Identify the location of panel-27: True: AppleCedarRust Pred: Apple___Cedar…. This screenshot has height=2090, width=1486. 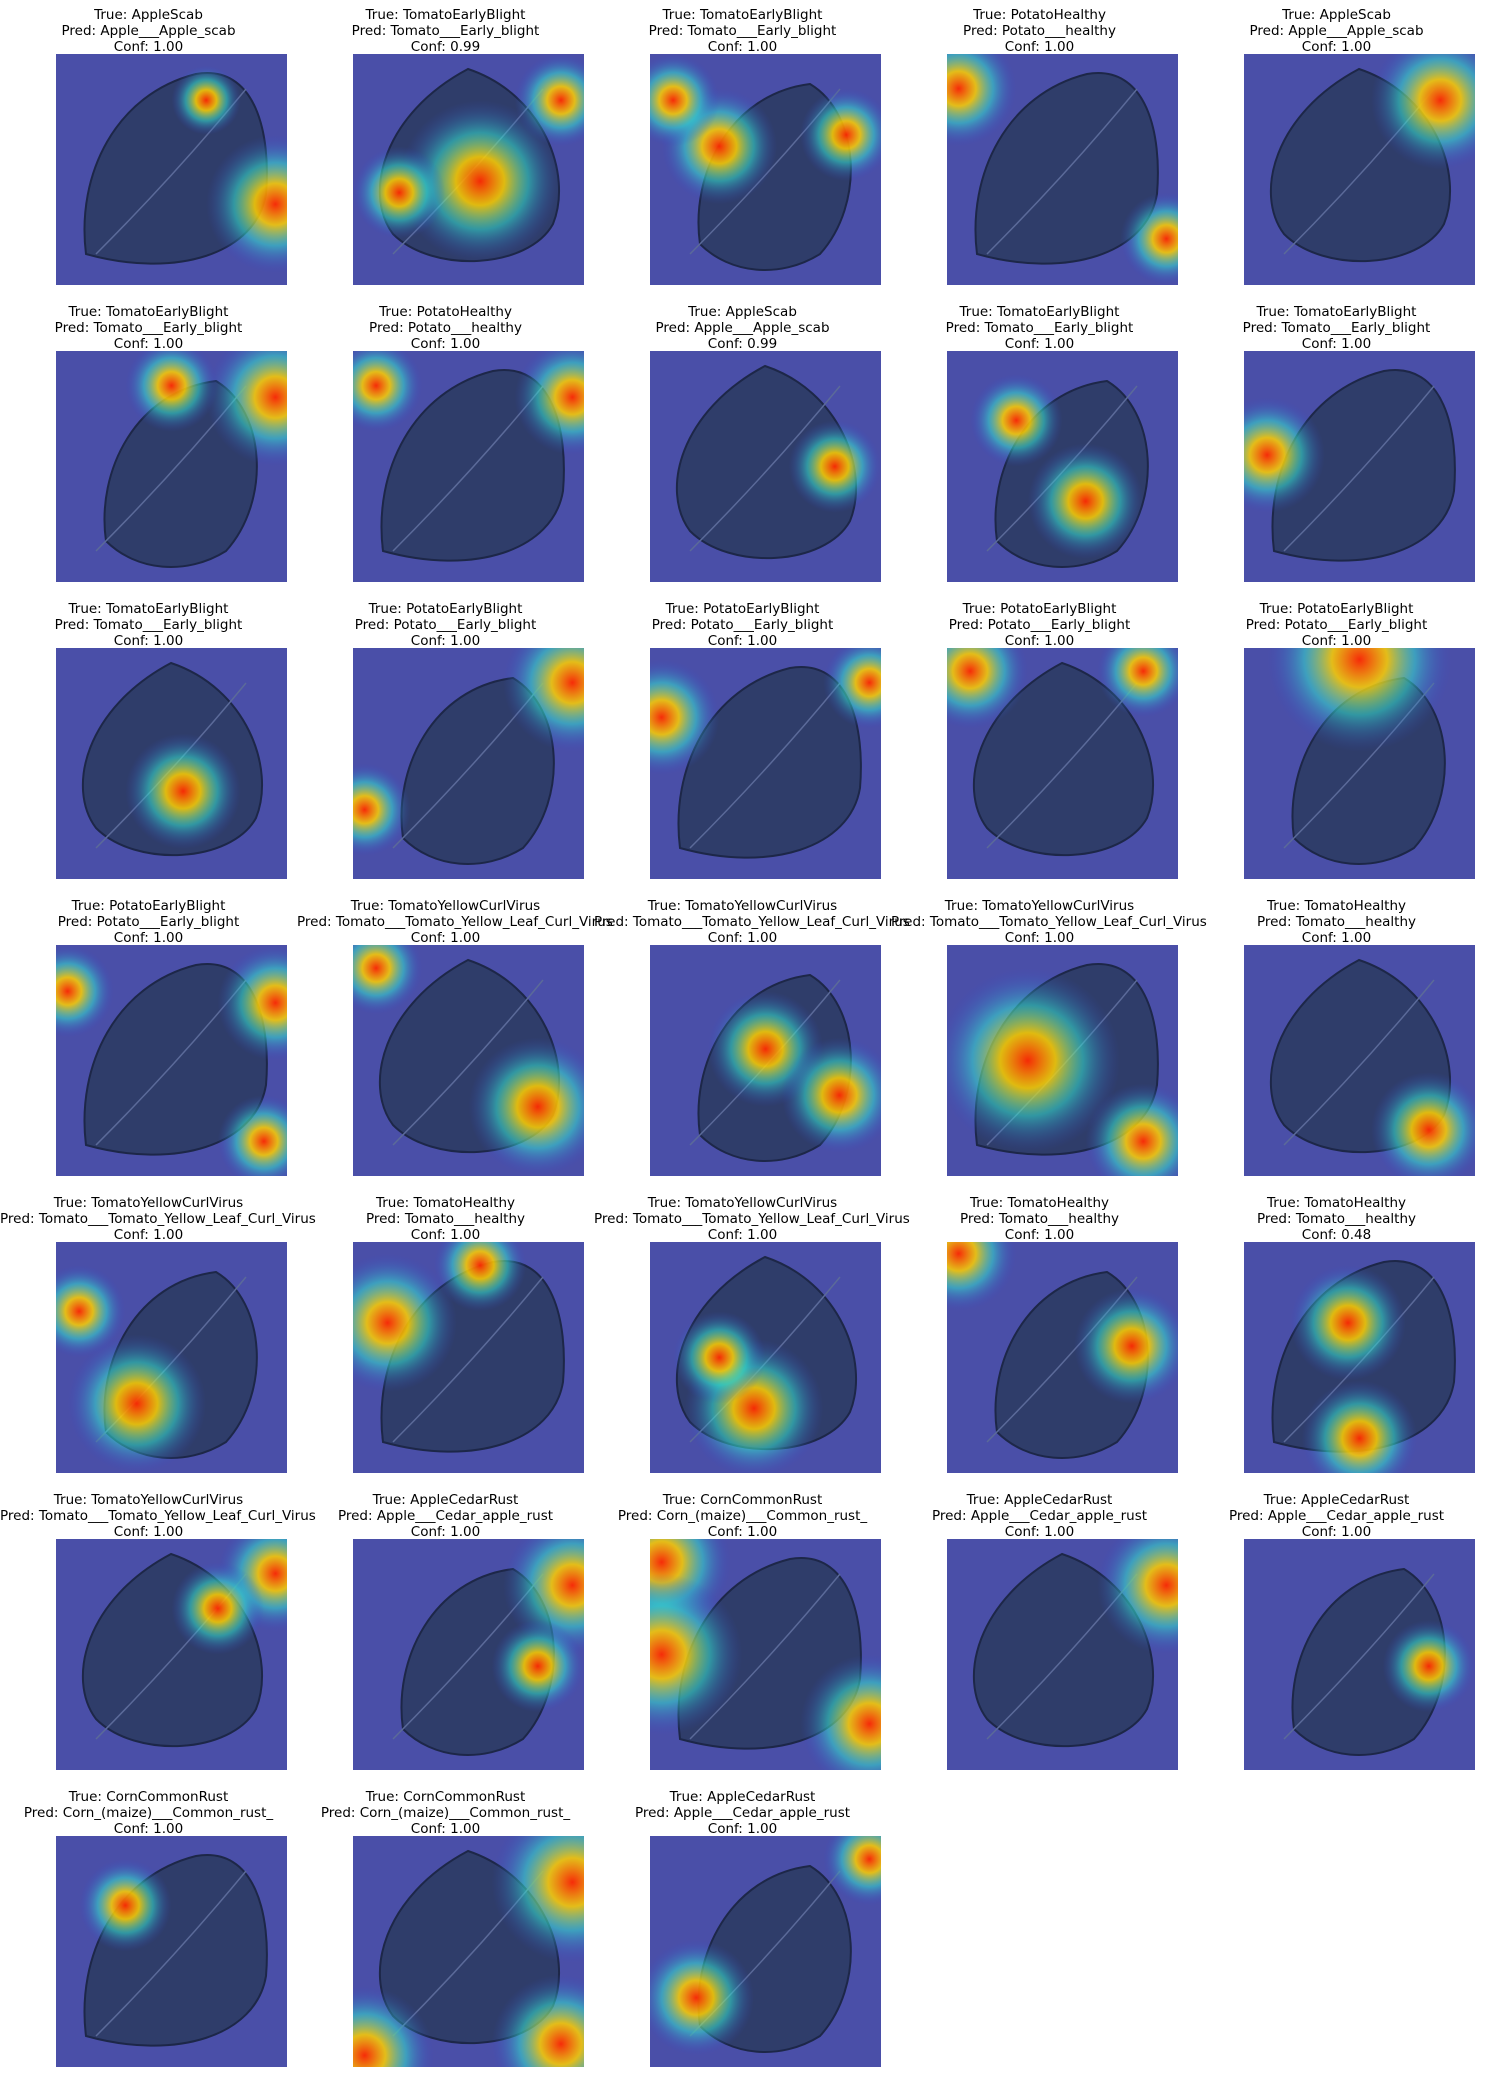
(445, 1634).